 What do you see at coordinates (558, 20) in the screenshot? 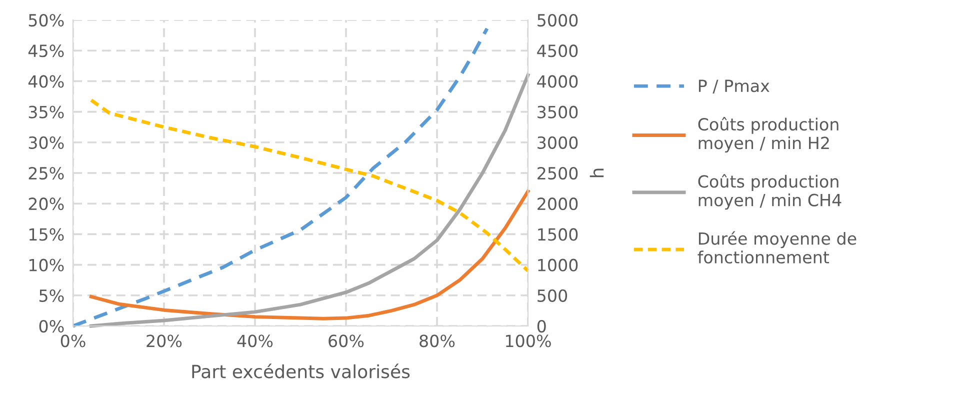
I see `y2-tick-label: 5000` at bounding box center [558, 20].